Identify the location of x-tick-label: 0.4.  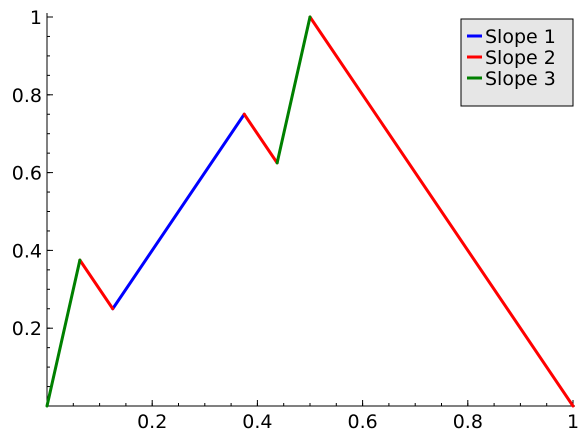
(257, 422).